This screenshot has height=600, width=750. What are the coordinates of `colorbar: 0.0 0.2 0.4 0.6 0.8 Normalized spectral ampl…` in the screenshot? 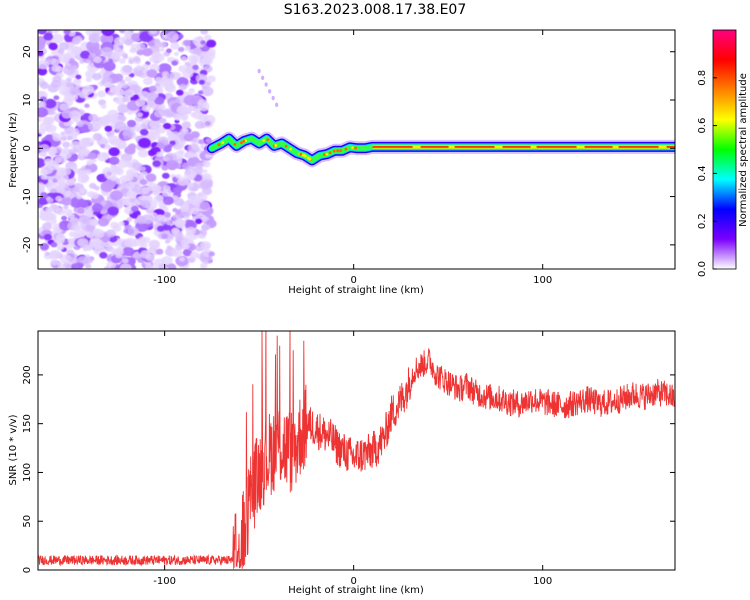 It's located at (723, 153).